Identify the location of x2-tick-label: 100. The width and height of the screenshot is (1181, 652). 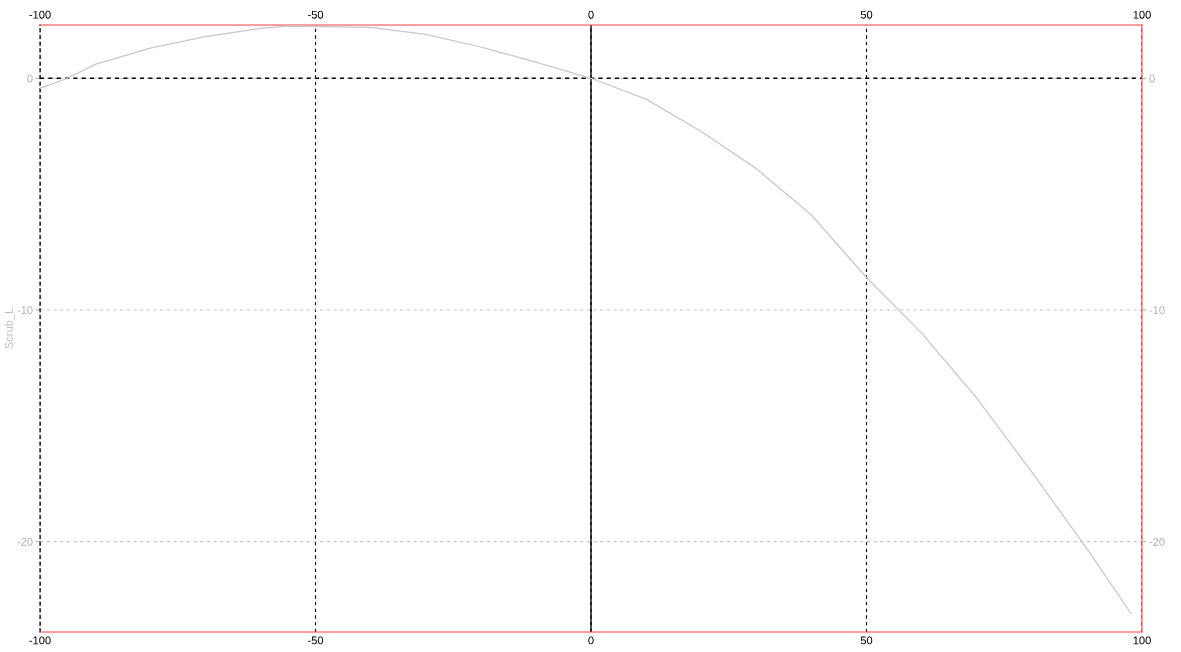
(1142, 14).